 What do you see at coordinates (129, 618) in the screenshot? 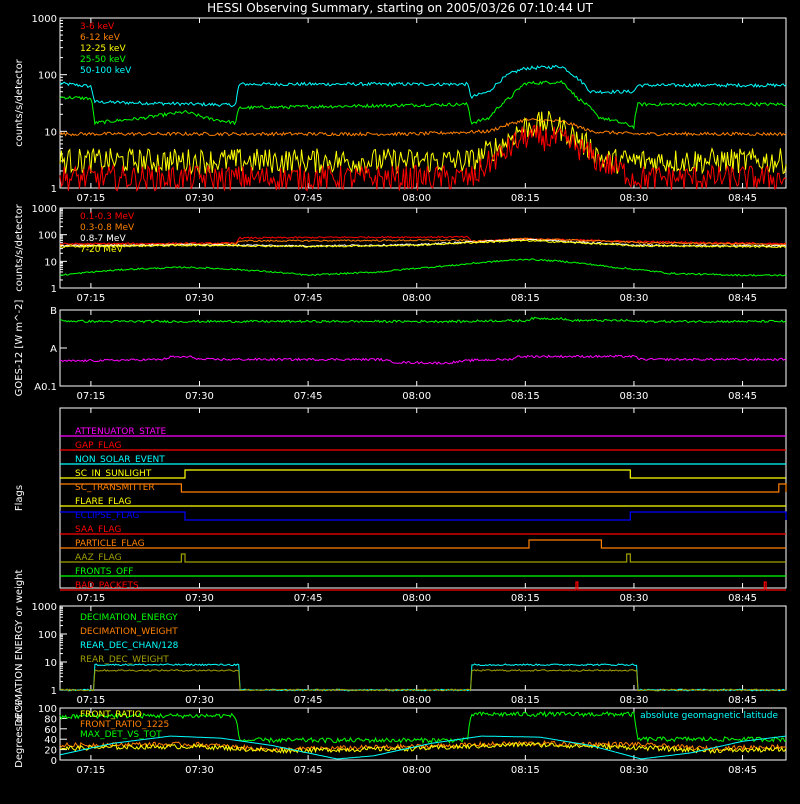
I see `legend-entry: DECIMATION_ENERGY` at bounding box center [129, 618].